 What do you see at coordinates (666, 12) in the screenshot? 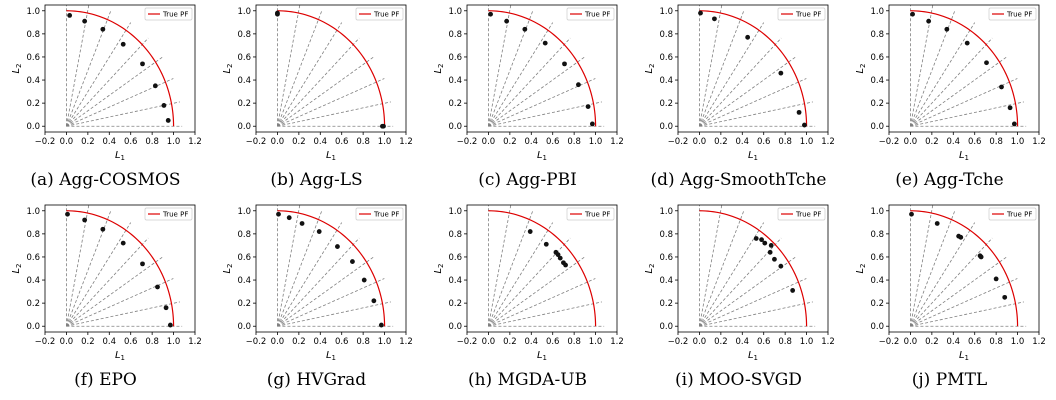
I see `y-tick-label: 1.0` at bounding box center [666, 12].